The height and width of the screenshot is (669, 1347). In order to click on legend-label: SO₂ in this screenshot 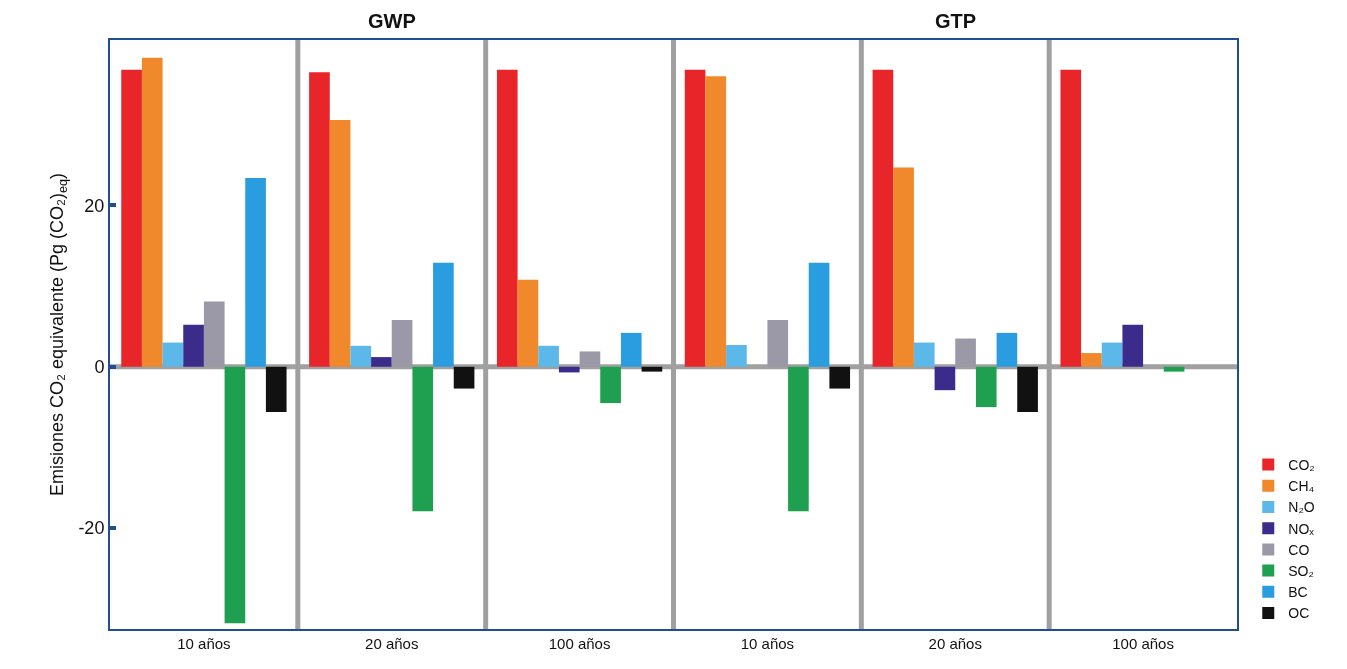, I will do `click(1301, 571)`.